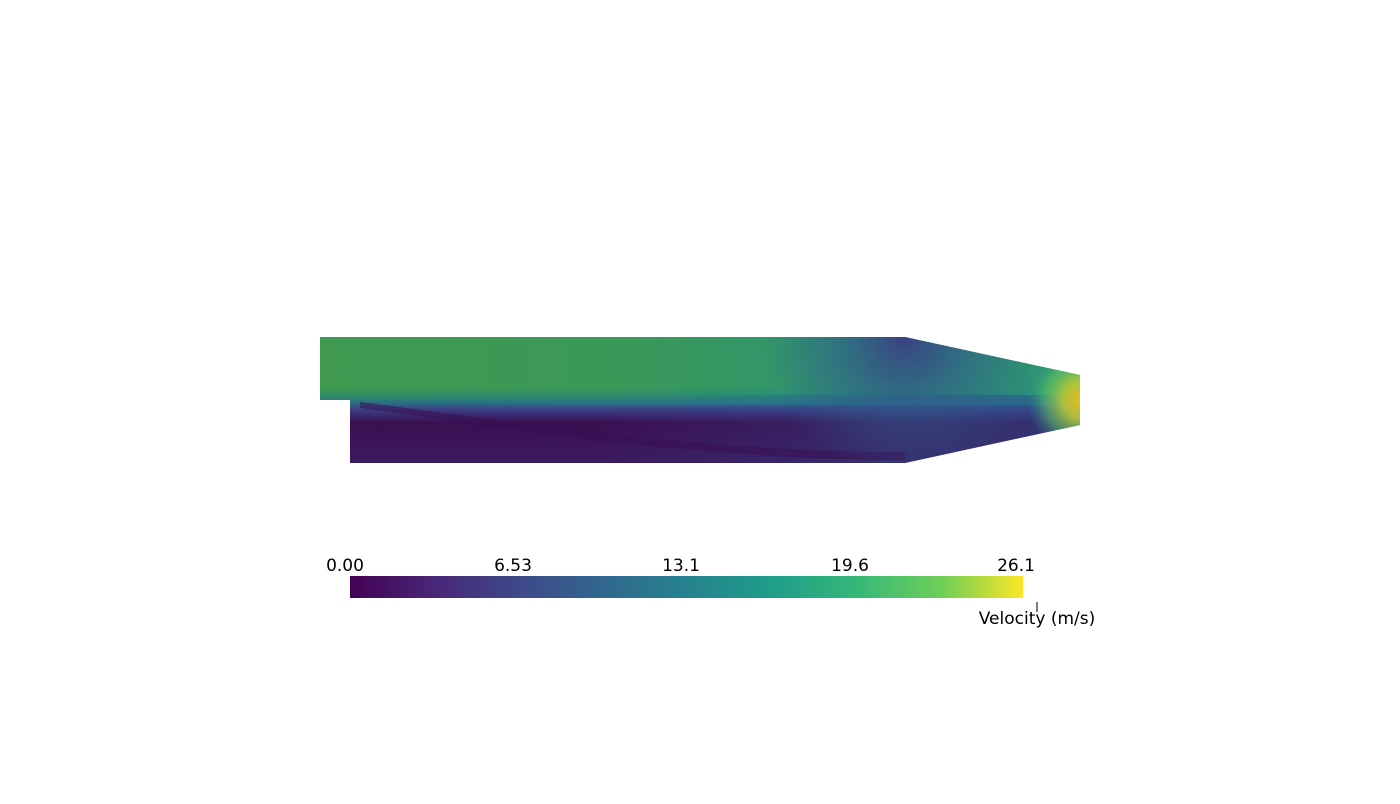 This screenshot has height=804, width=1400. I want to click on colorbar-tick-label: 19.6, so click(850, 566).